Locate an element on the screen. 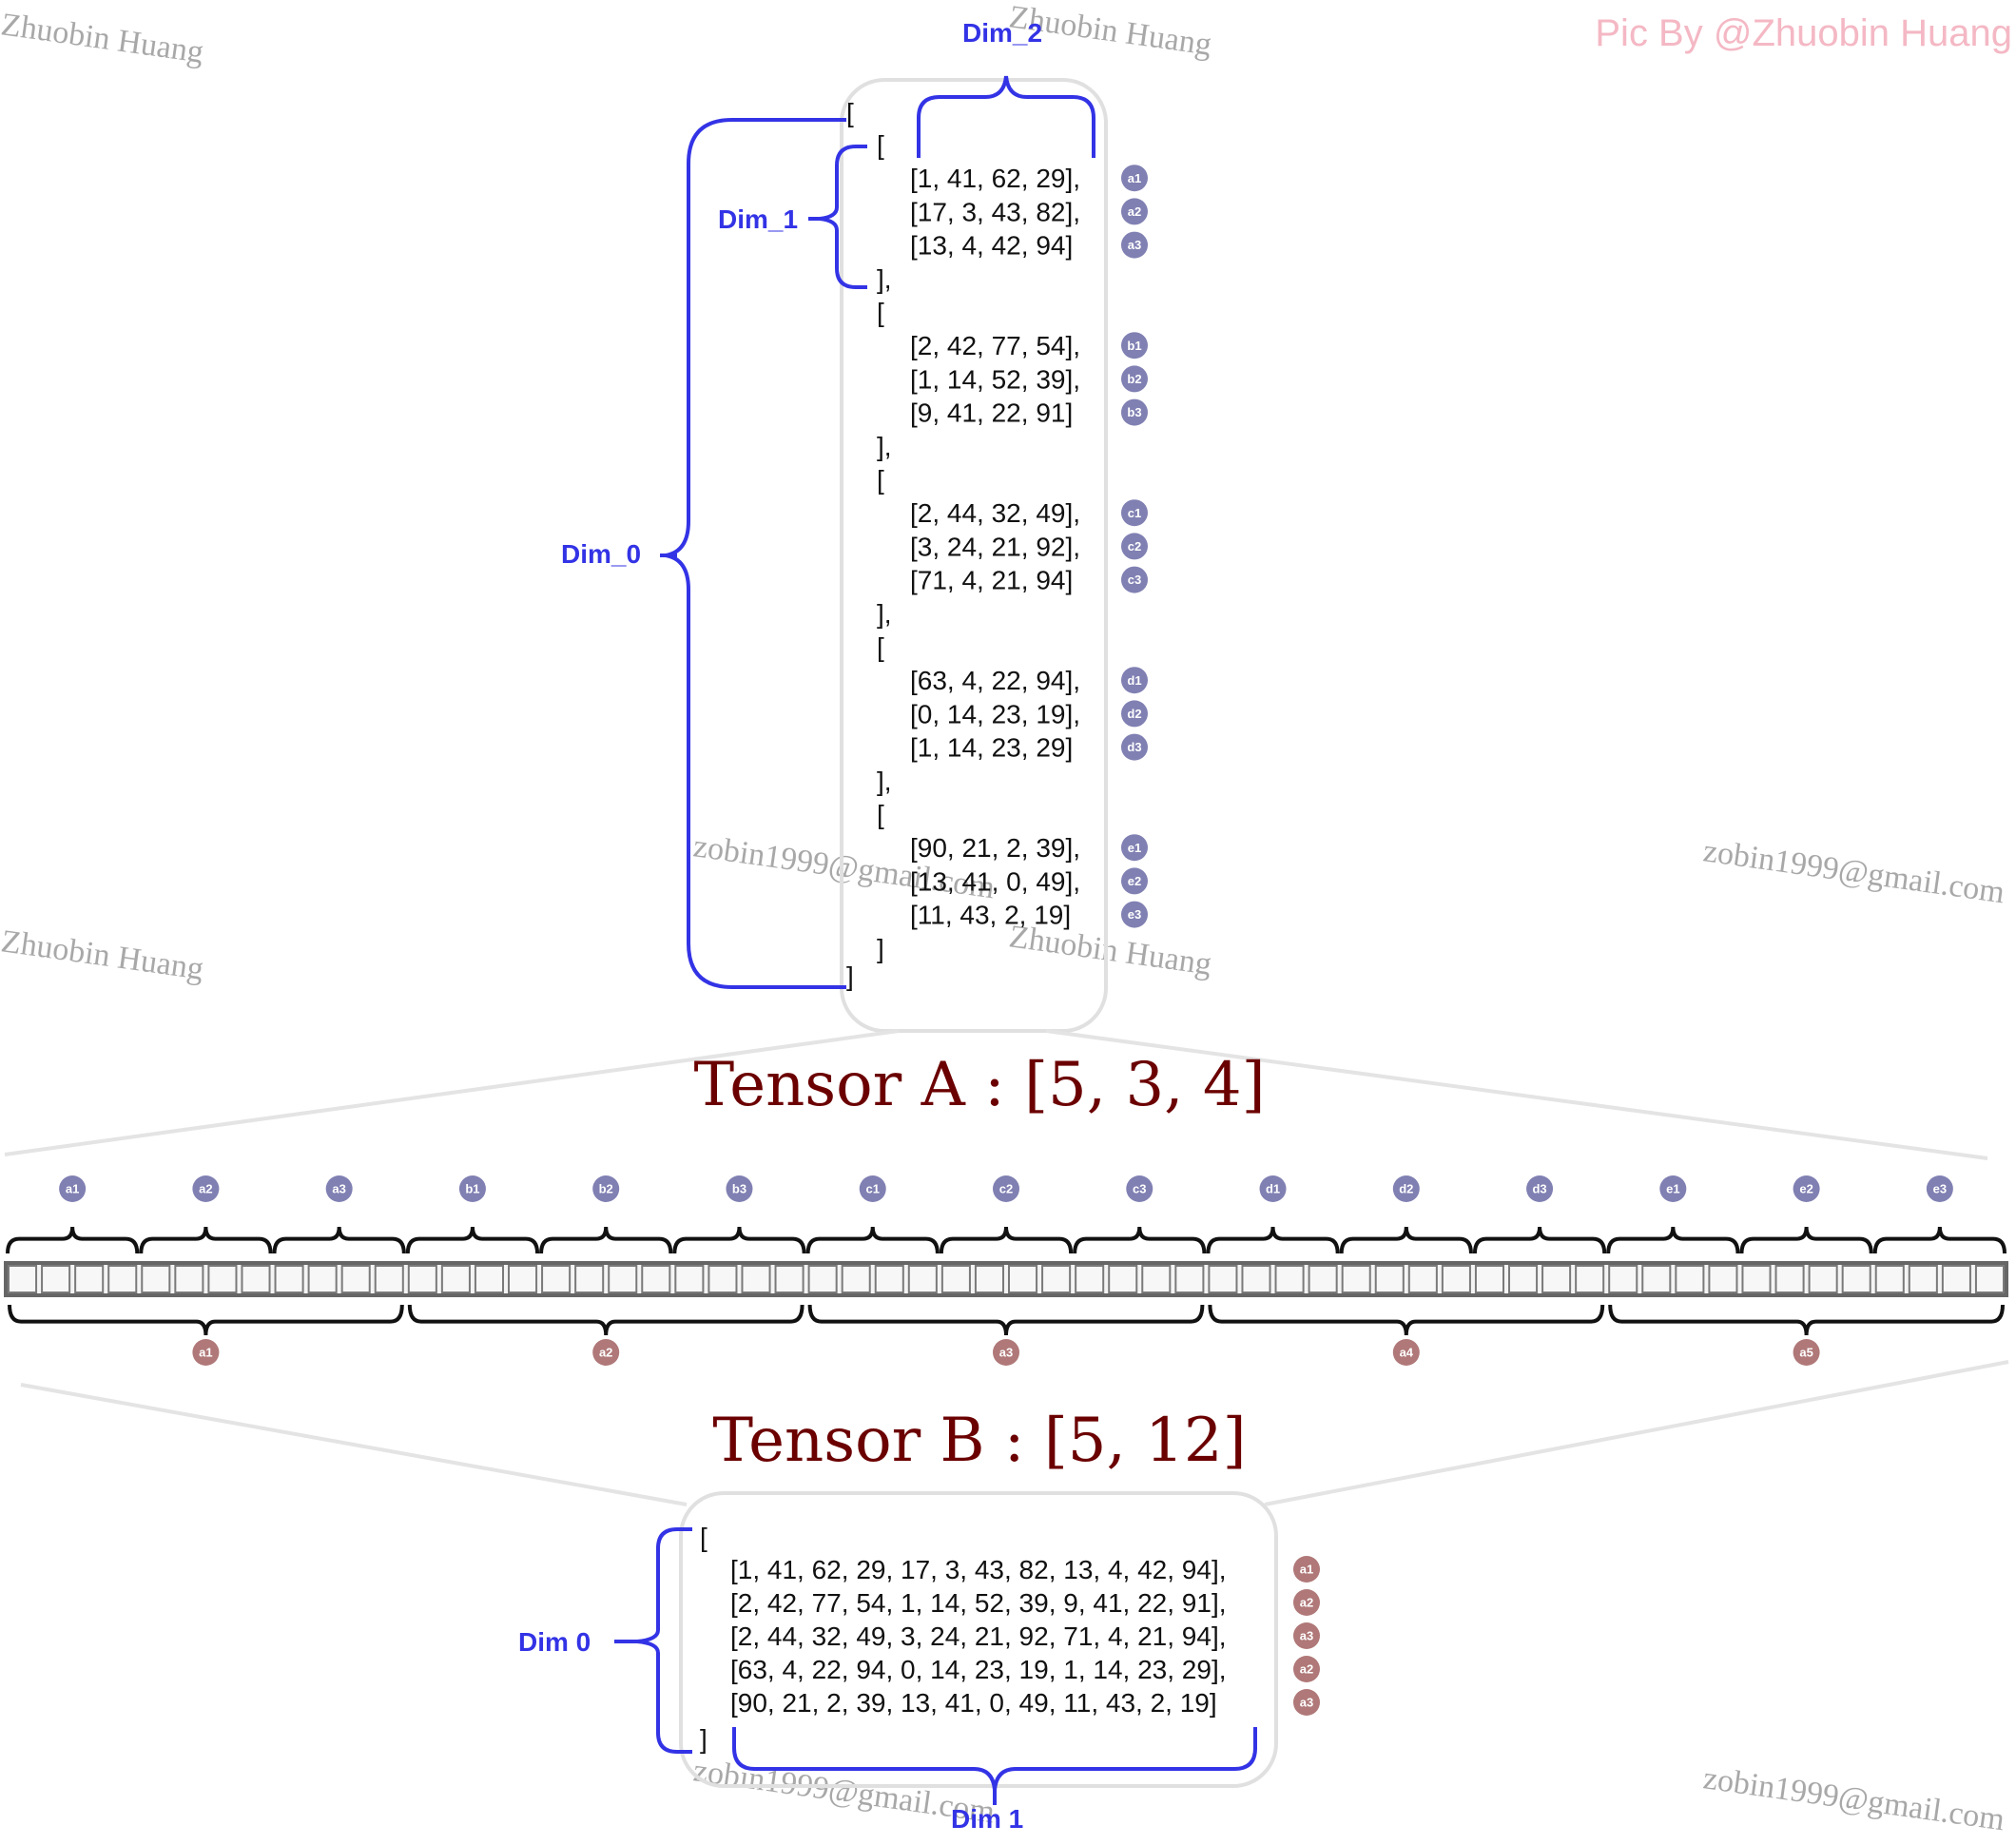 This screenshot has width=2016, height=1845. tensor-a-row: [13, 41, 0, 49], is located at coordinates (995, 881).